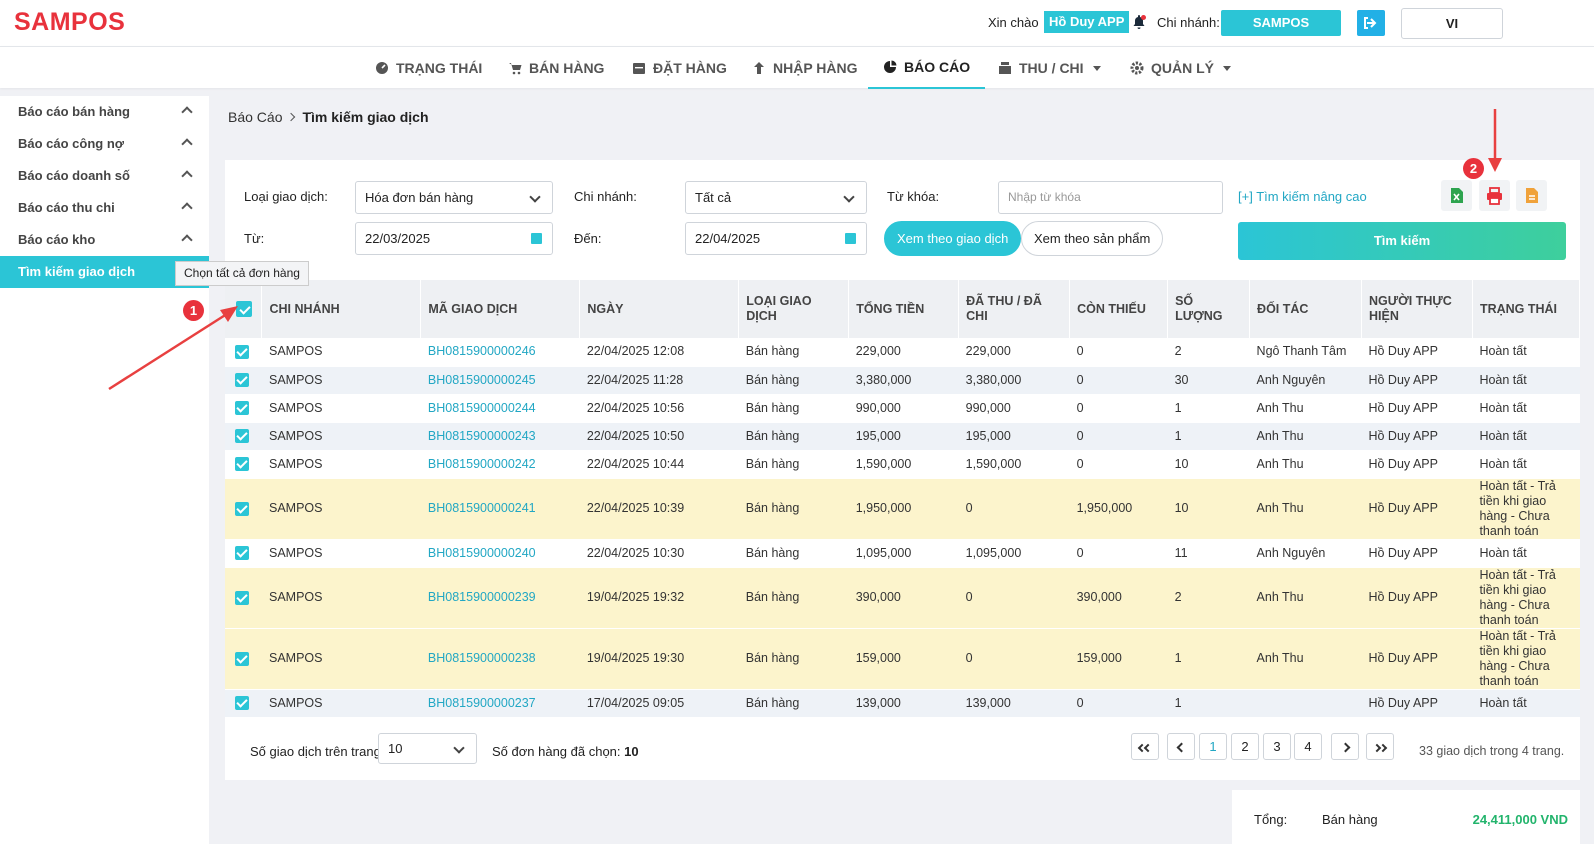 Image resolution: width=1594 pixels, height=844 pixels. I want to click on export-excel-button, so click(1456, 195).